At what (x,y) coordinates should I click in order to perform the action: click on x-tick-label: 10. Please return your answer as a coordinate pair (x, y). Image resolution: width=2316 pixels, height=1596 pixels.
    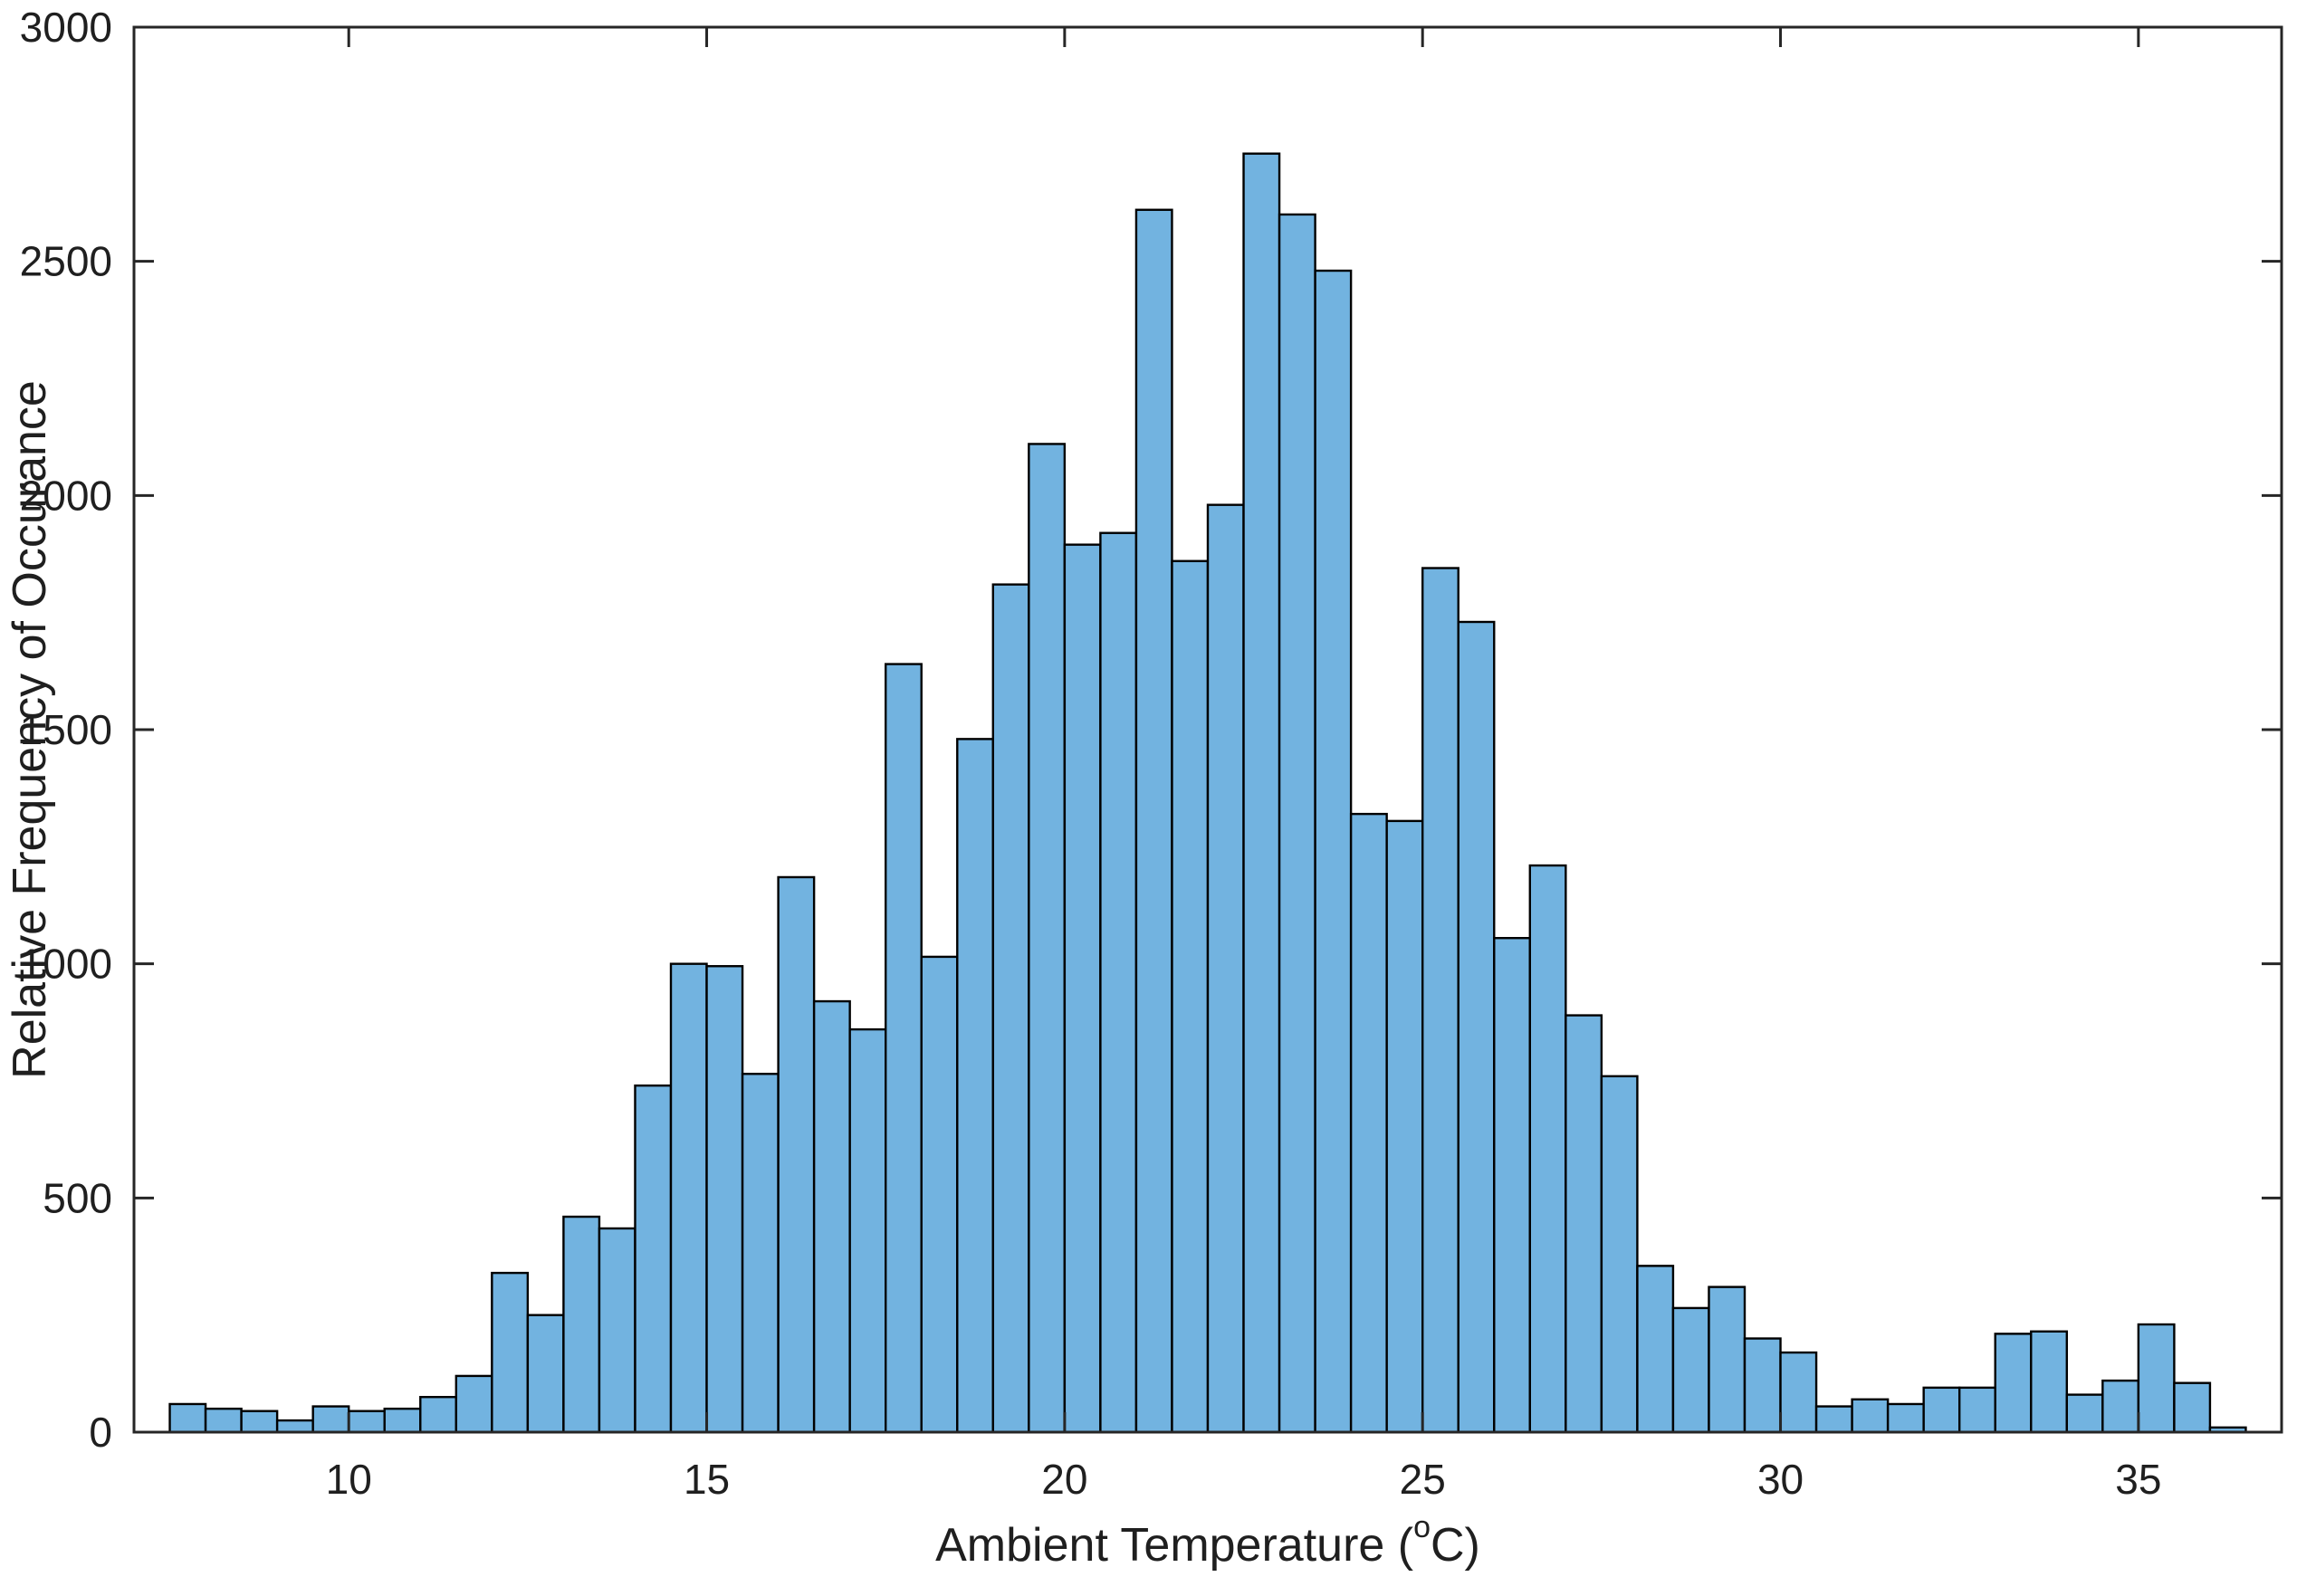
    Looking at the image, I should click on (349, 1479).